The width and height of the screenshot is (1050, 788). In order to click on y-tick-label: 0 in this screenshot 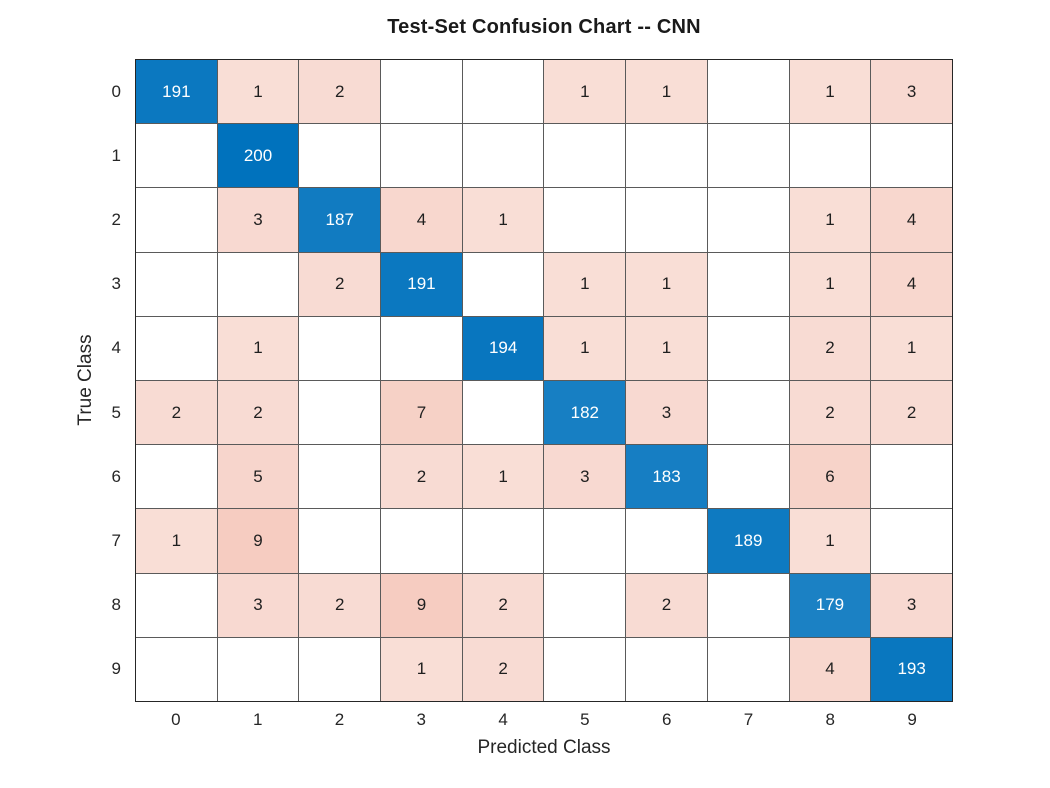, I will do `click(116, 92)`.